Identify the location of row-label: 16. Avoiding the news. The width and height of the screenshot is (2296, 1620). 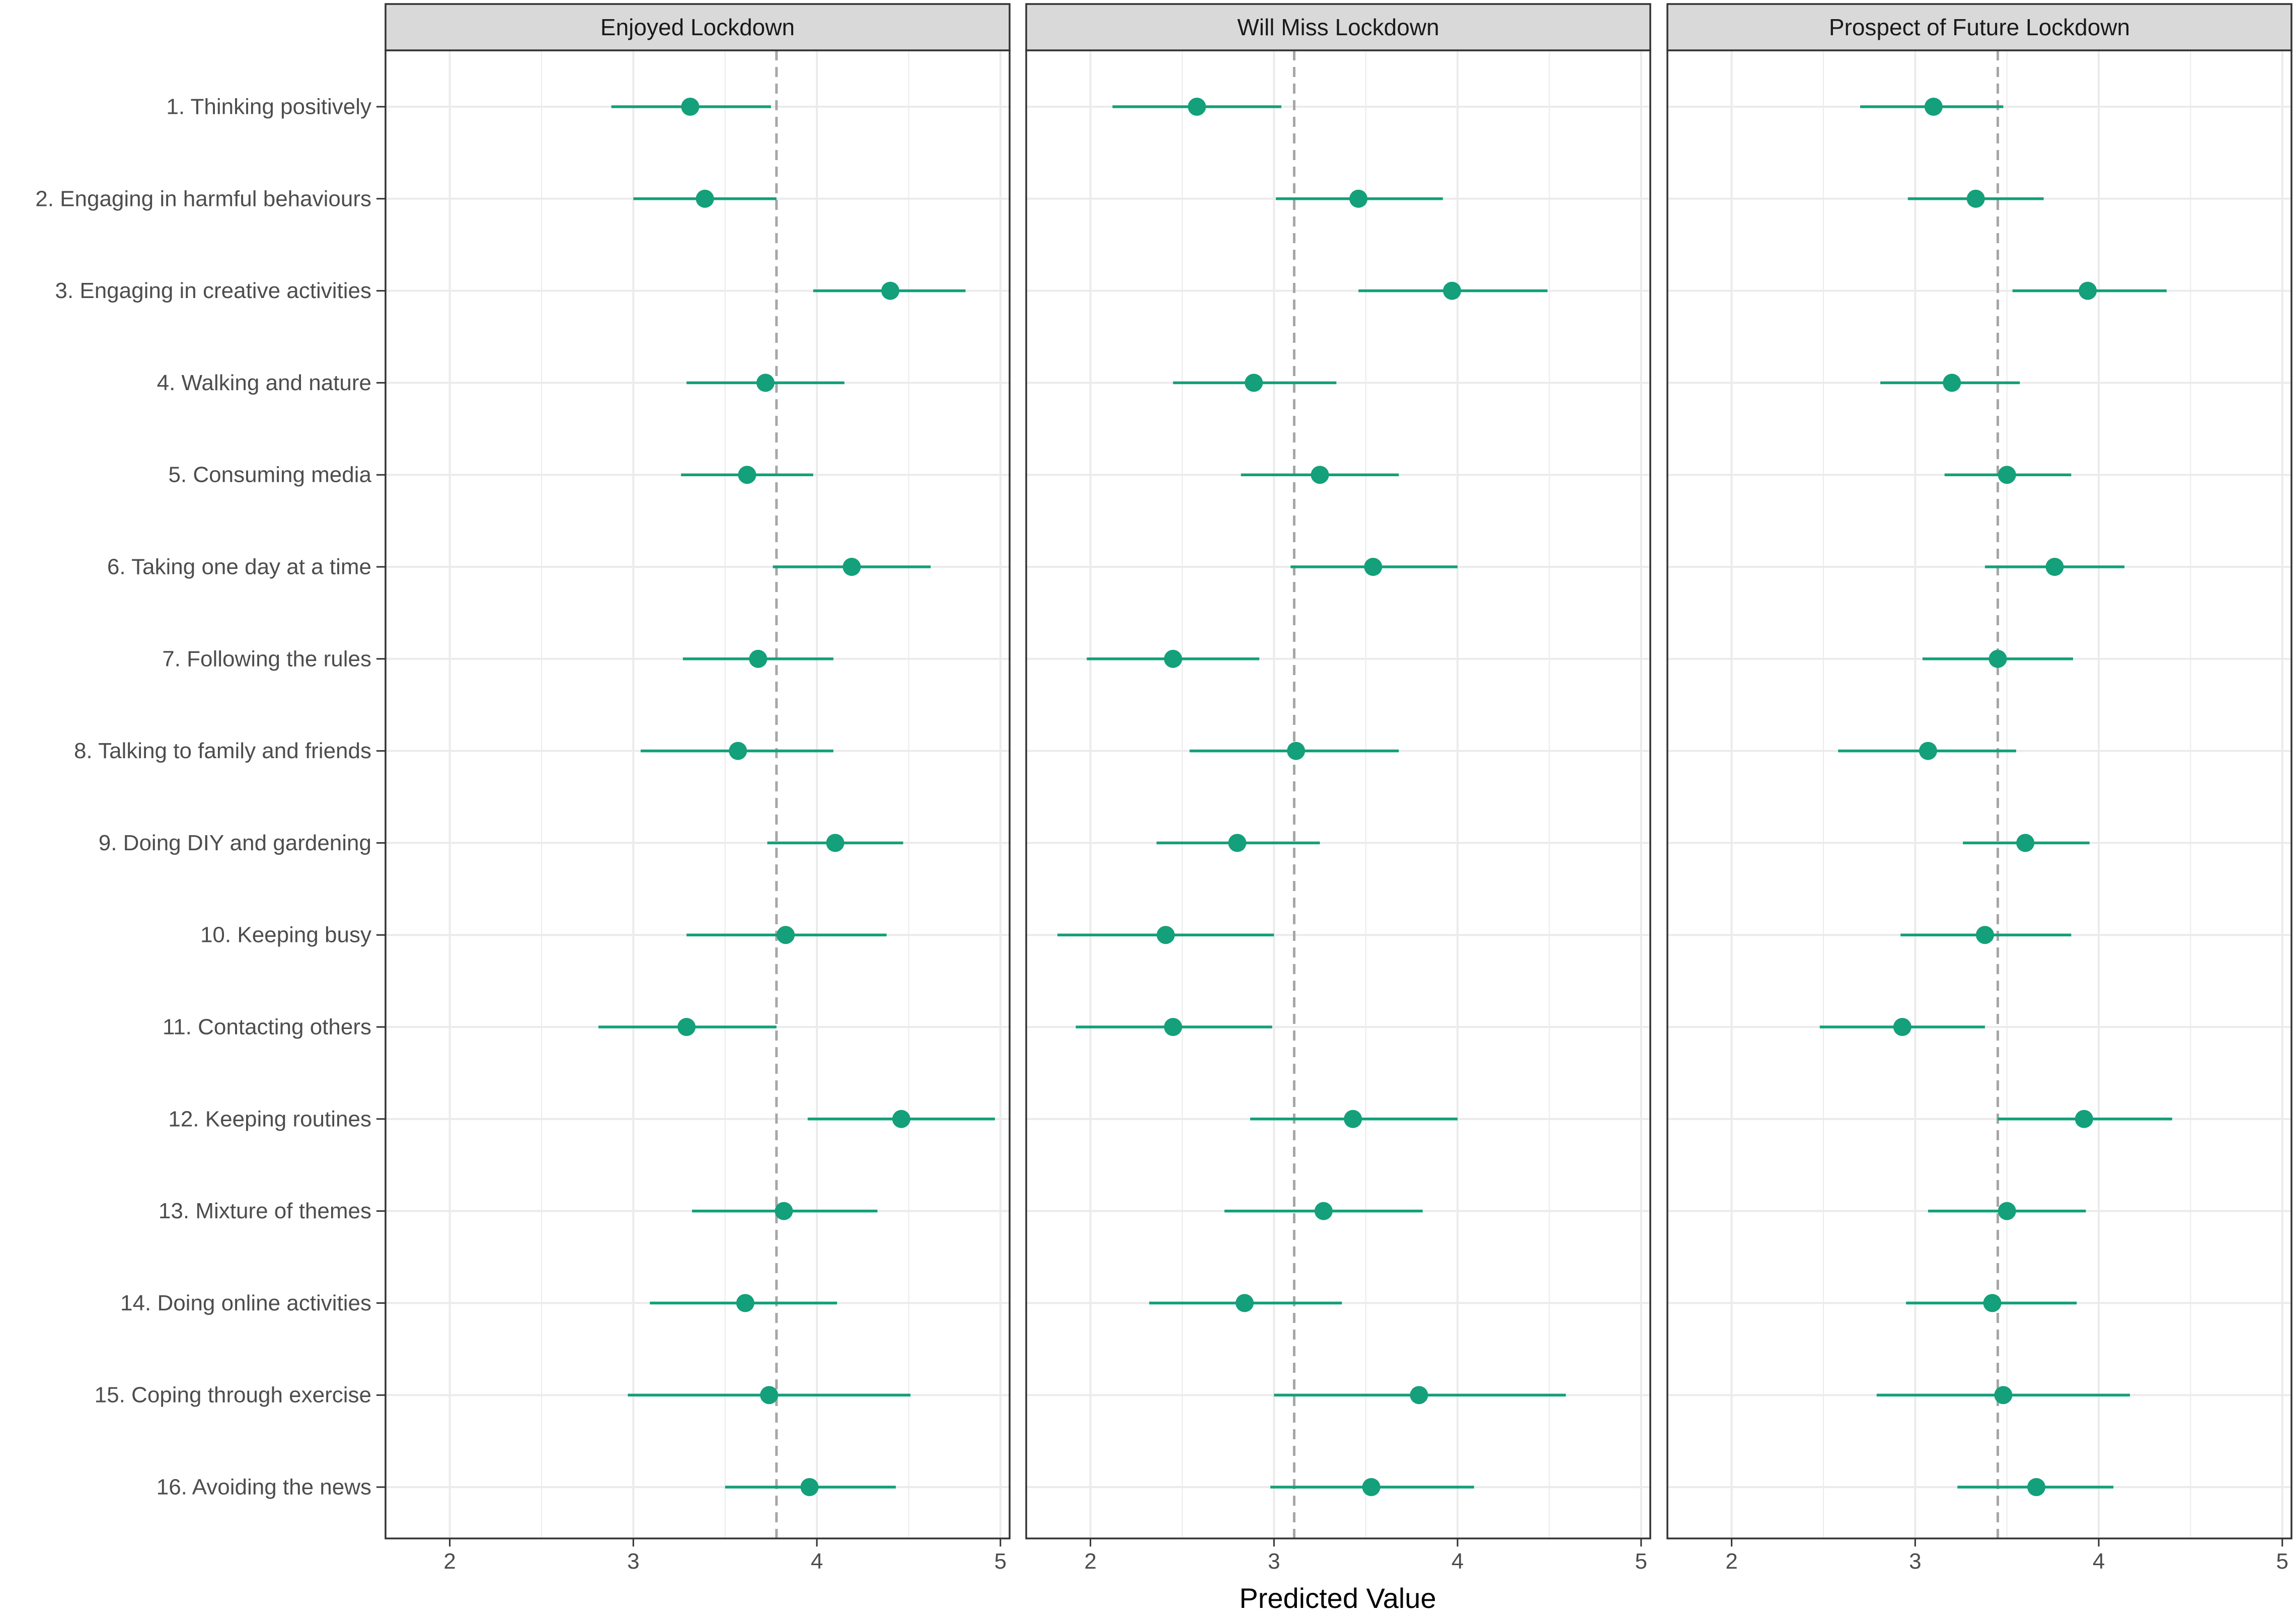
(264, 1487).